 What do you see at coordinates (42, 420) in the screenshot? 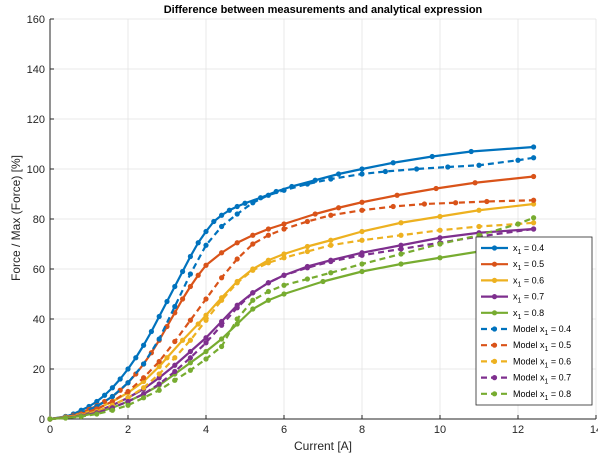
I see `y-tick-label: 0` at bounding box center [42, 420].